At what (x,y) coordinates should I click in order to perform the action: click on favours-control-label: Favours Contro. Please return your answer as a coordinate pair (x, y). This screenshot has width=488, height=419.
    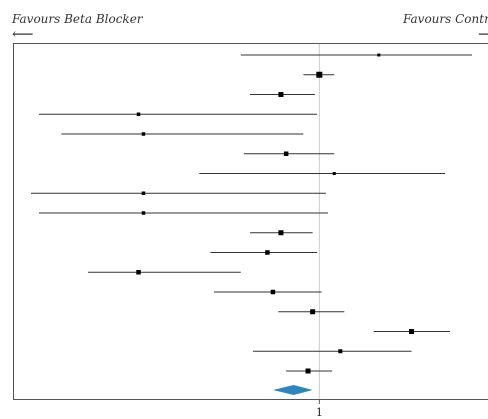
    Looking at the image, I should click on (445, 19).